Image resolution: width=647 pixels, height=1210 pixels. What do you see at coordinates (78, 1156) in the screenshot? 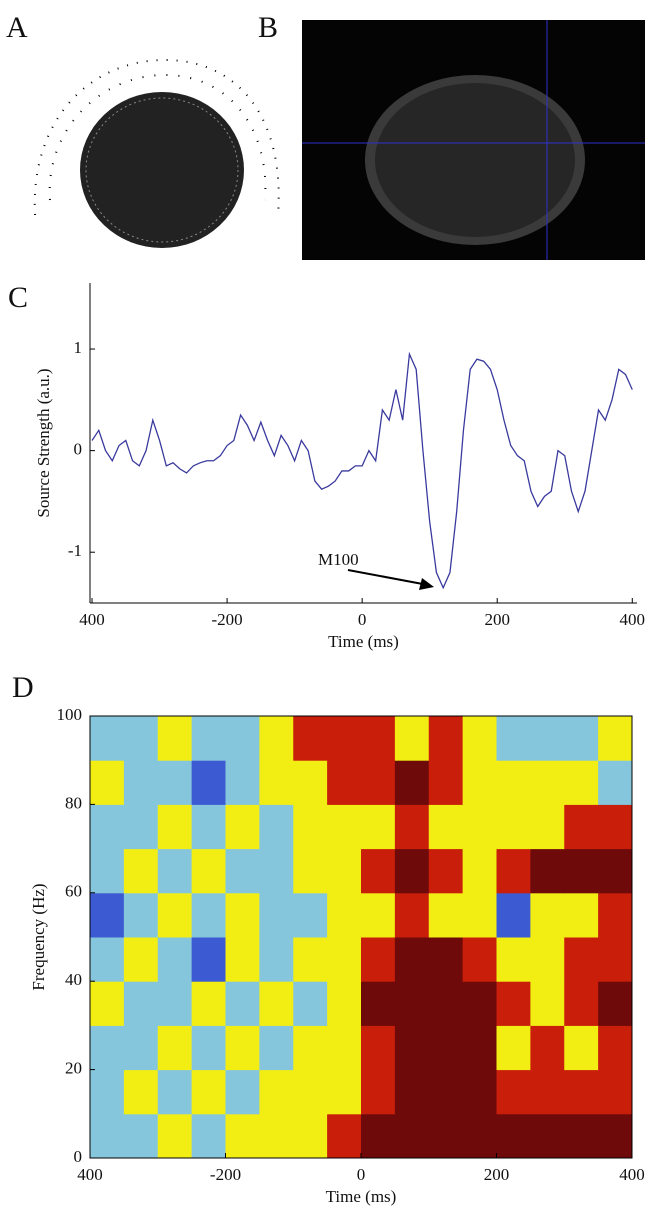
I see `y-tick-label: 0` at bounding box center [78, 1156].